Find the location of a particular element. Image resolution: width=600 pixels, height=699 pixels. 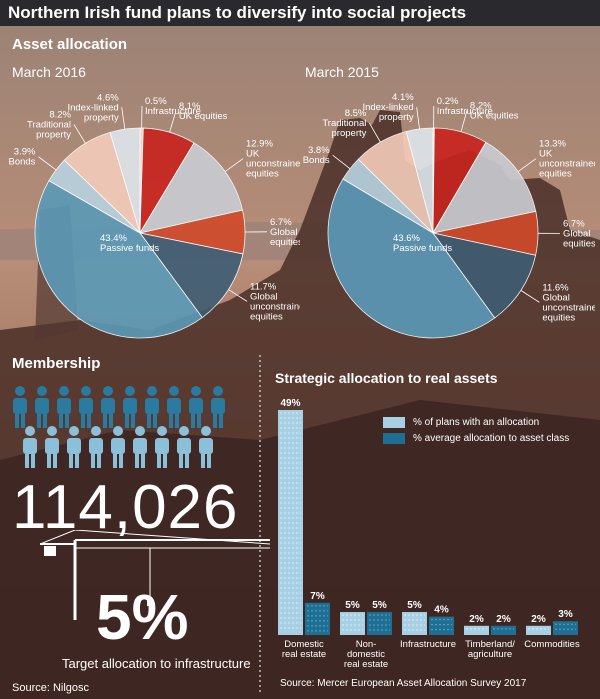

bar-category-label: Timberland/agriculture is located at coordinates (490, 649).